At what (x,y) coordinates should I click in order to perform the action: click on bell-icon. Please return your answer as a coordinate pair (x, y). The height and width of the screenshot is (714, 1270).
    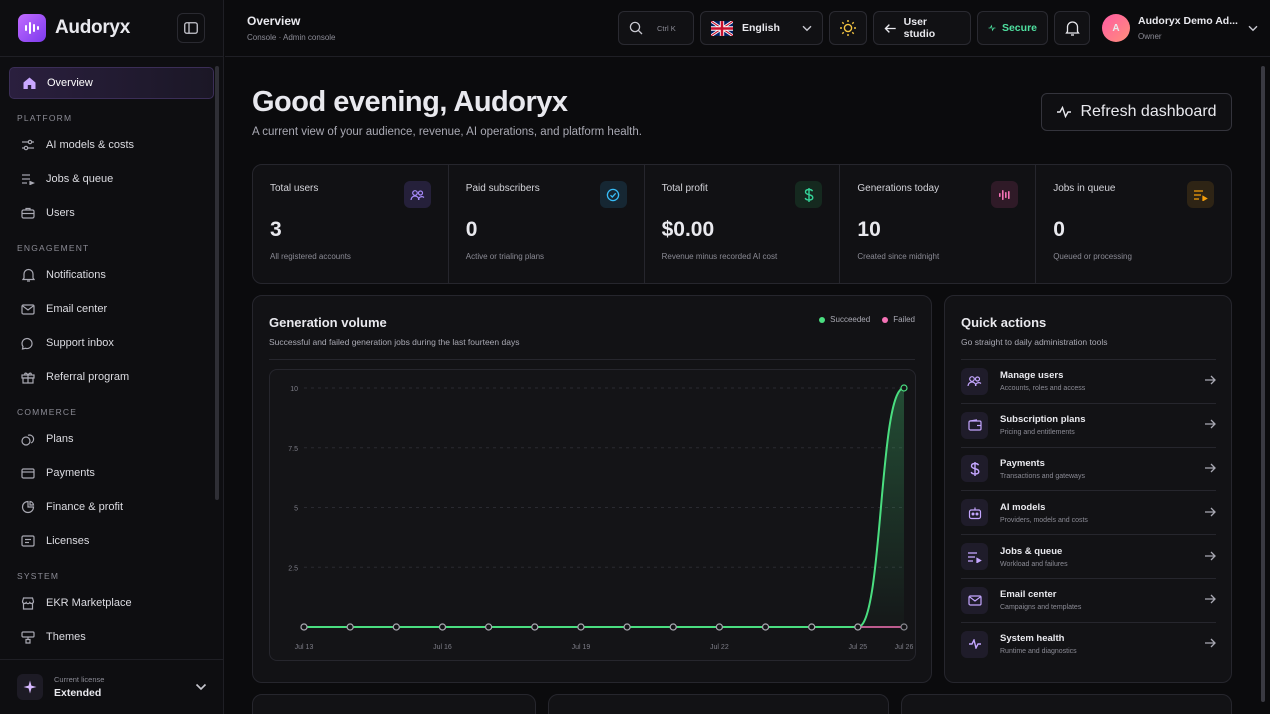
    Looking at the image, I should click on (1072, 28).